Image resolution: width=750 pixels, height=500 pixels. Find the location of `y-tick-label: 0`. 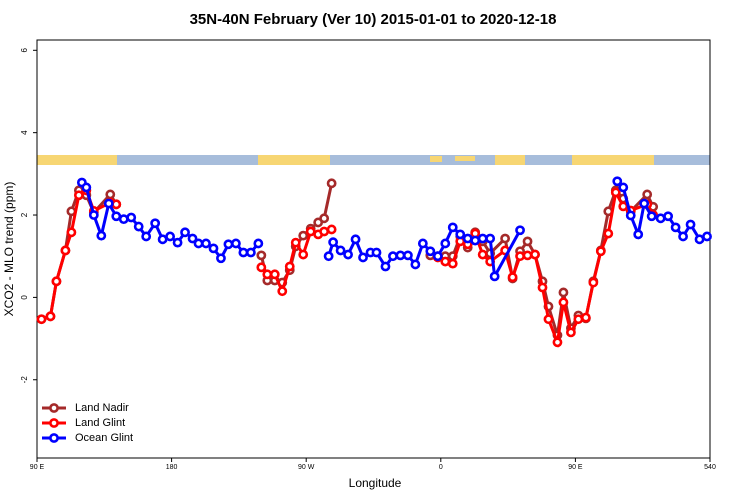

y-tick-label: 0 is located at coordinates (24, 297).